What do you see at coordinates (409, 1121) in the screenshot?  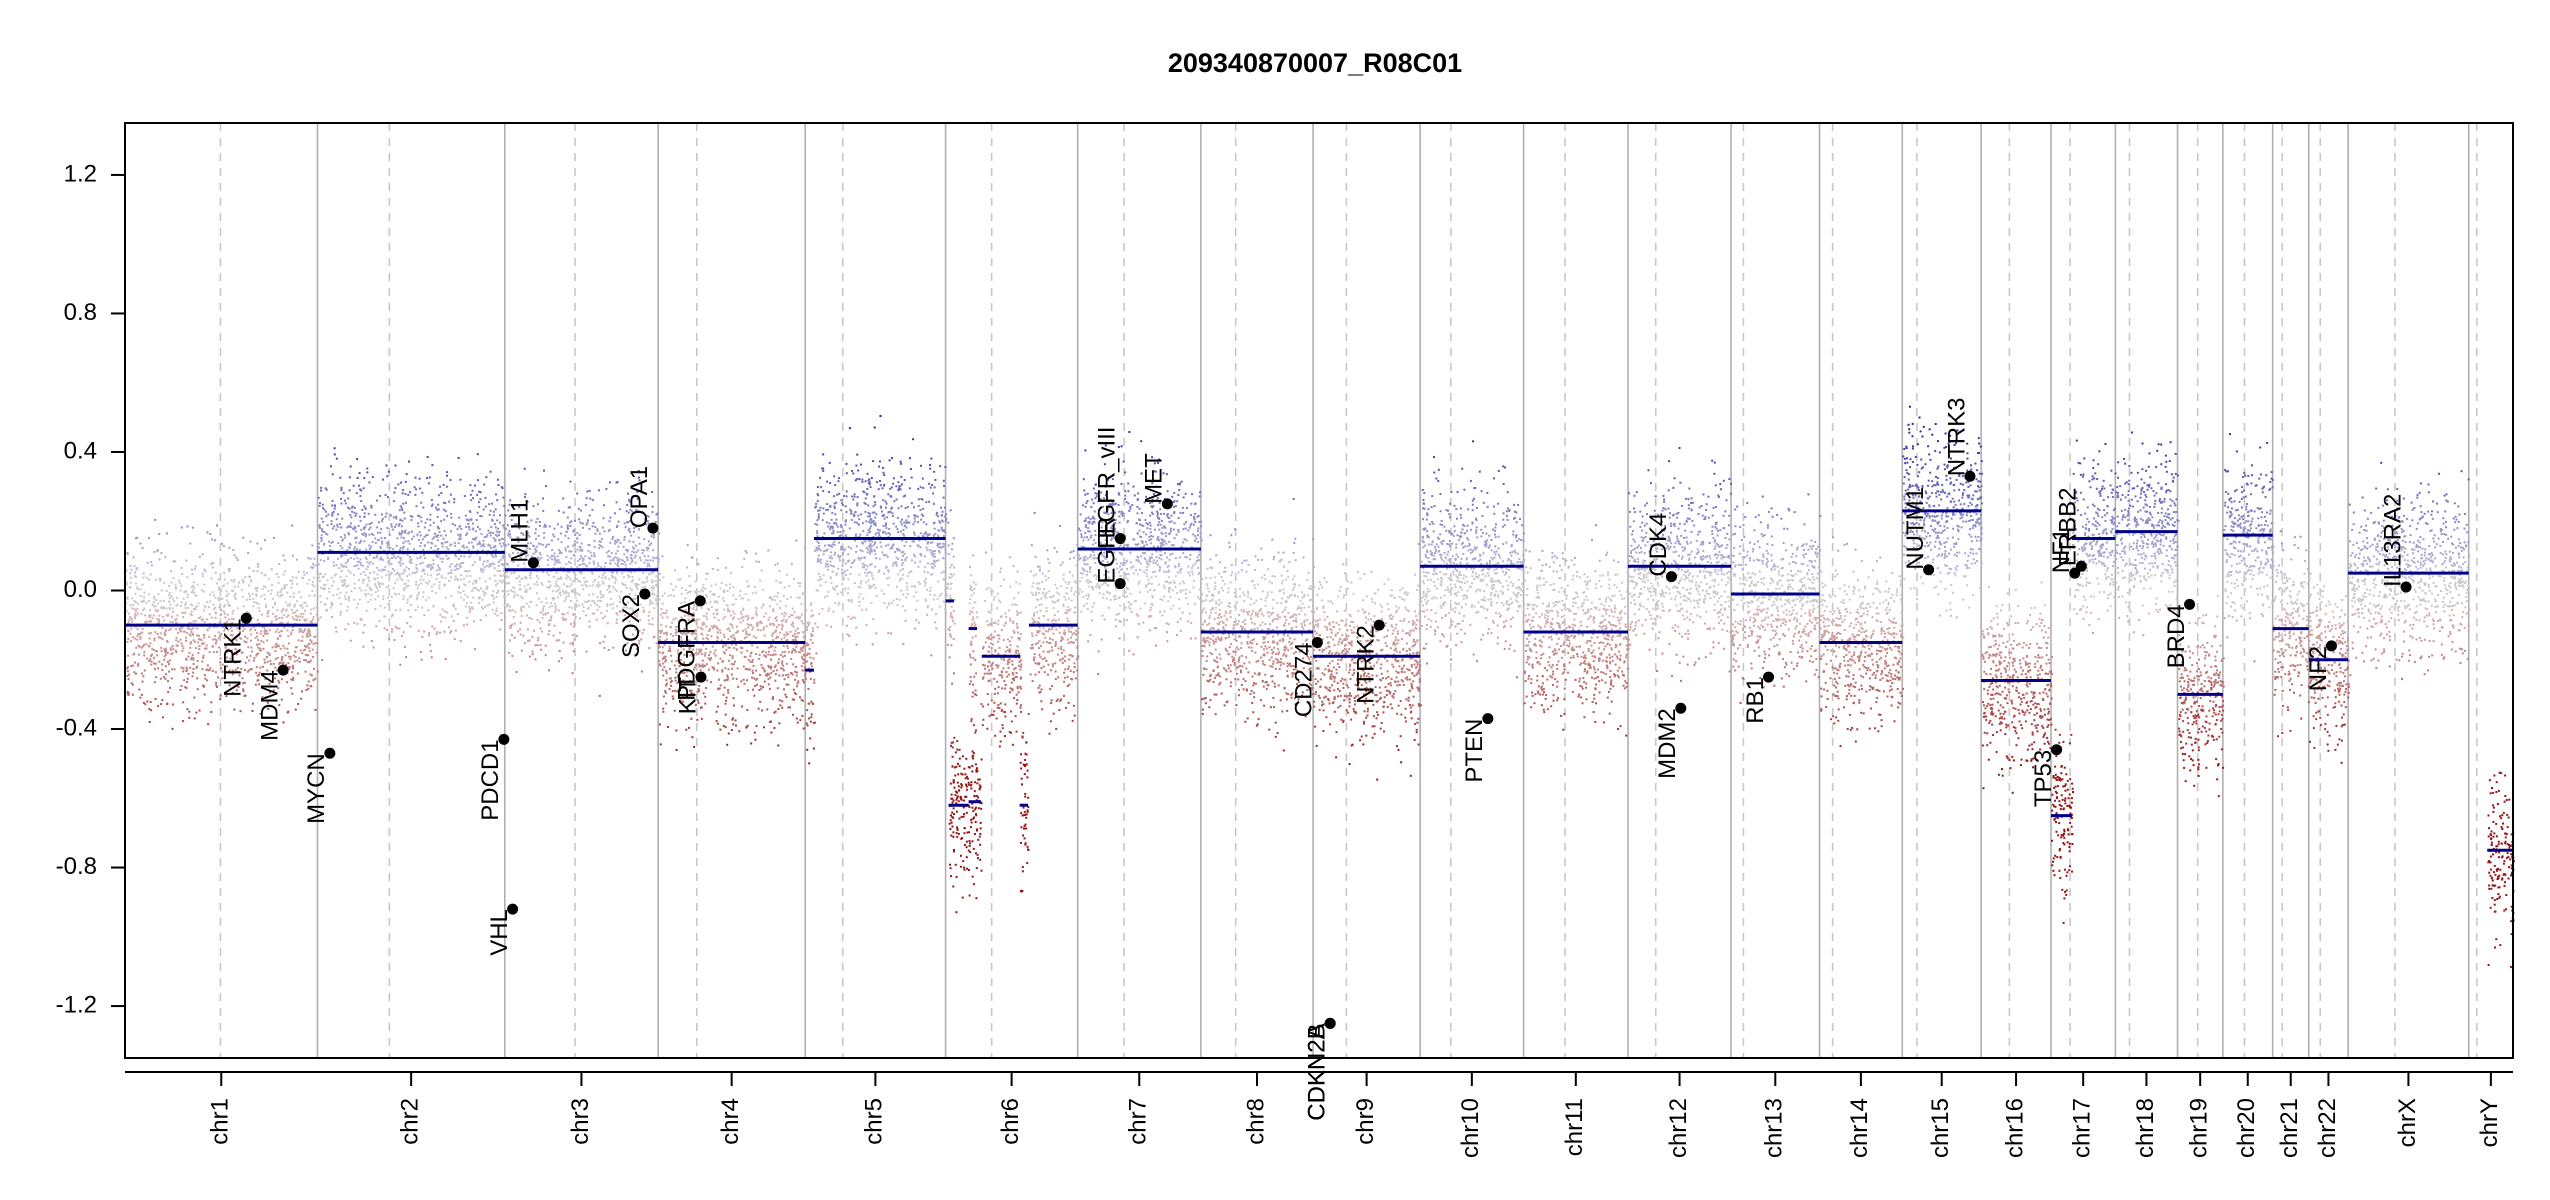 I see `x-tick-label: chr2` at bounding box center [409, 1121].